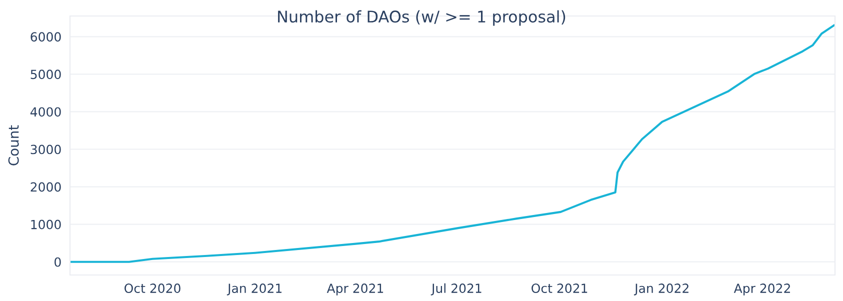  I want to click on x-tick-label: Apr 2021, so click(355, 290).